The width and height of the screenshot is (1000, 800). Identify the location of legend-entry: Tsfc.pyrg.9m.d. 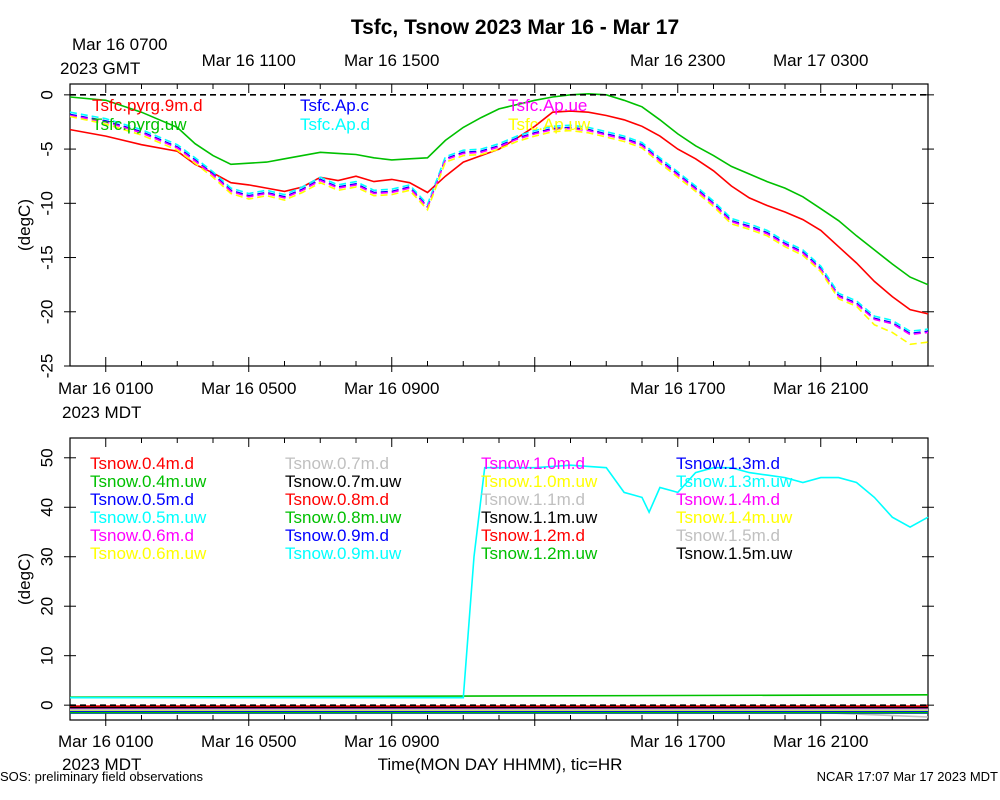
(147, 105).